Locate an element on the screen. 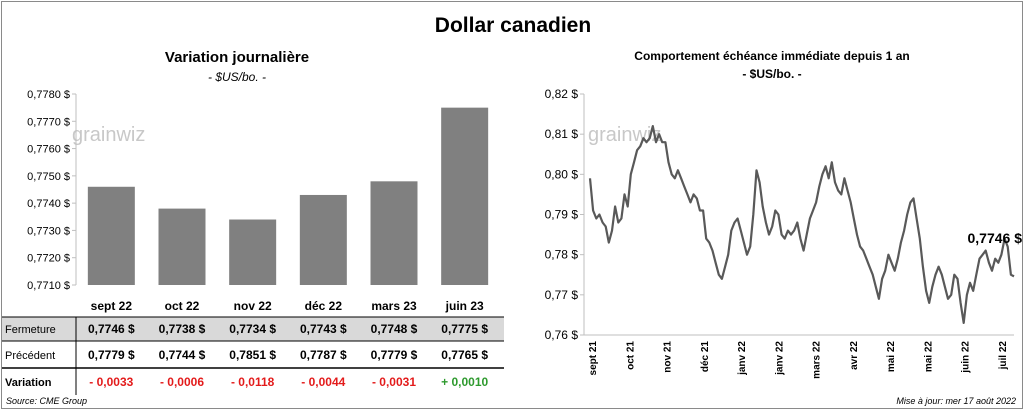  table-row-label: Variation is located at coordinates (28, 383).